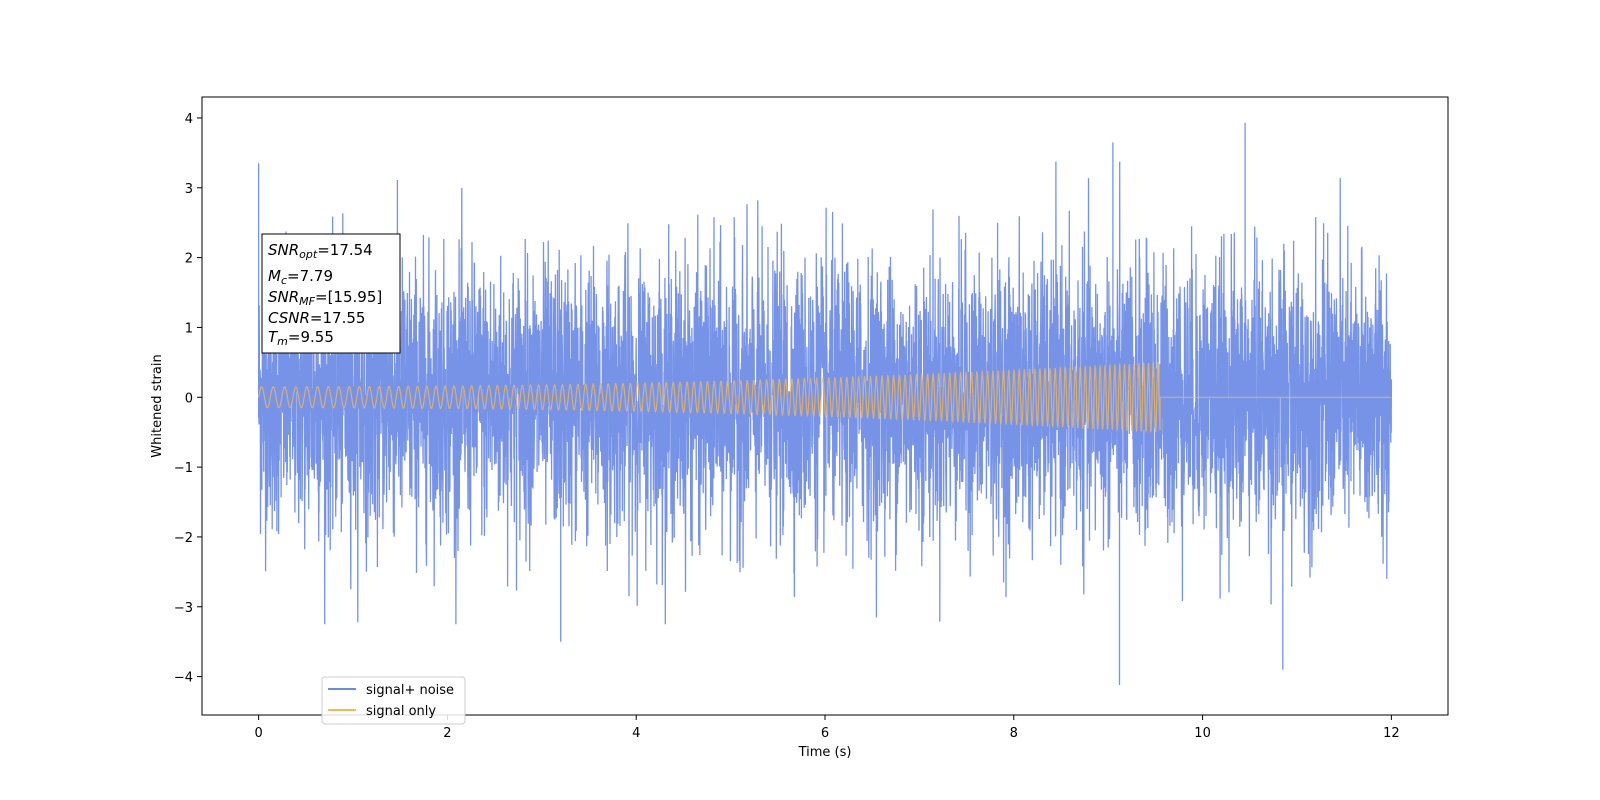  Describe the element at coordinates (1014, 733) in the screenshot. I see `x-tick-label: 8` at that location.